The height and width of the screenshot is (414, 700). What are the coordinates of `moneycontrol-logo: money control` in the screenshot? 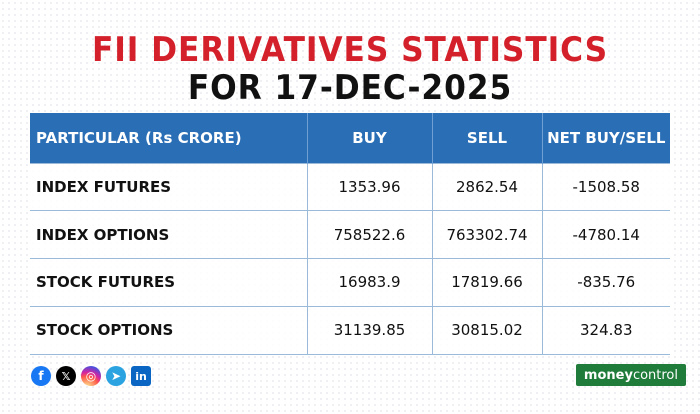 It's located at (630, 375).